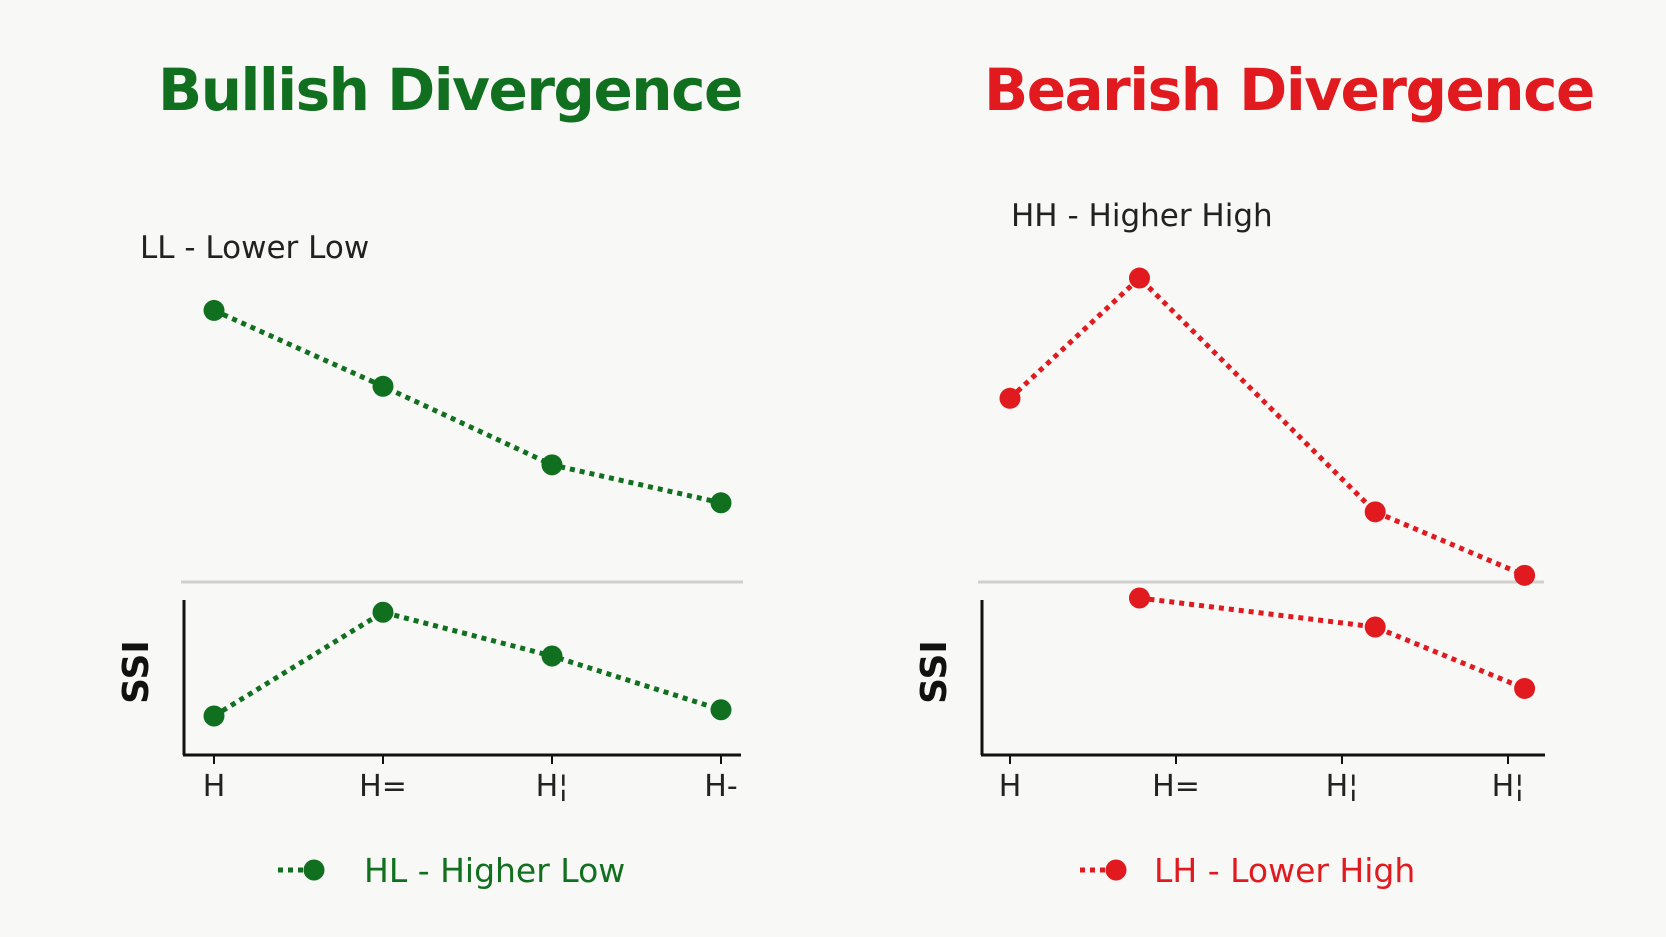  What do you see at coordinates (450, 90) in the screenshot?
I see `bullish-title: Bullish Divergence` at bounding box center [450, 90].